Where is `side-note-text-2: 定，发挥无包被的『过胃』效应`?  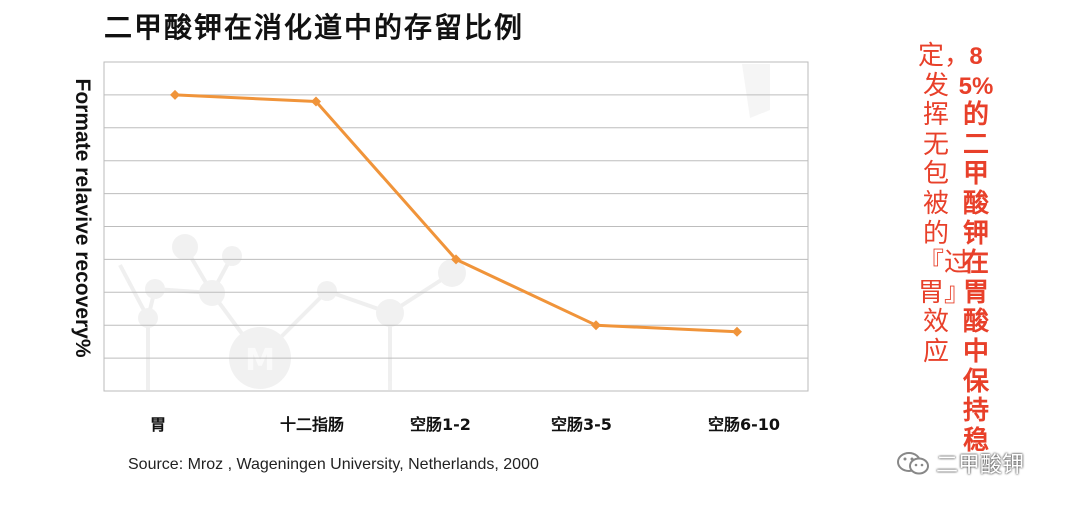 side-note-text-2: 定，发挥无包被的『过胃』效应 is located at coordinates (944, 204).